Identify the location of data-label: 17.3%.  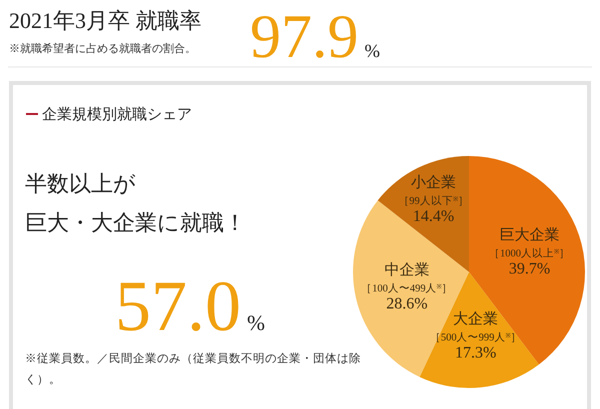
(475, 353).